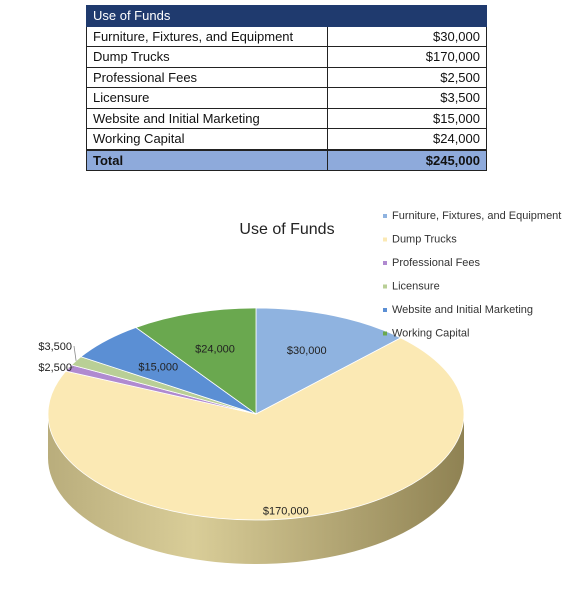  Describe the element at coordinates (416, 287) in the screenshot. I see `legend-label: Licensure` at that location.